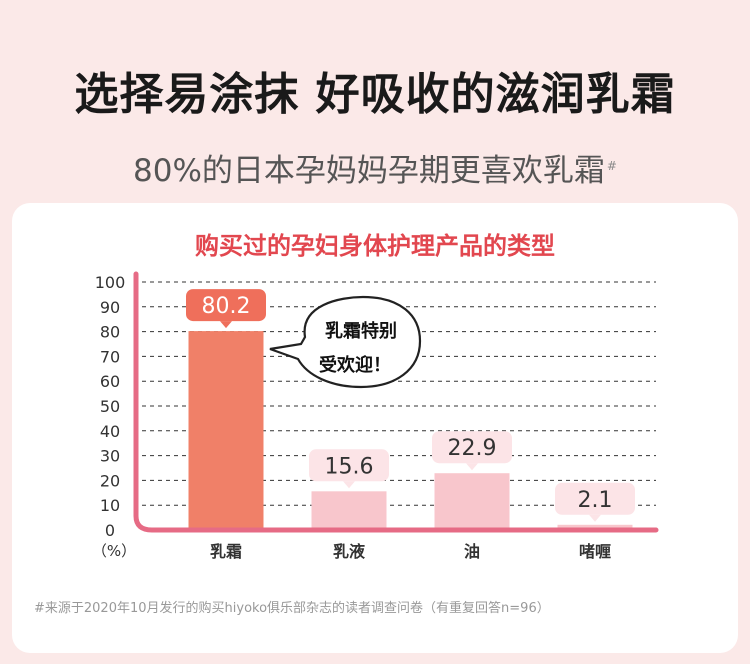 The height and width of the screenshot is (664, 750). What do you see at coordinates (375, 94) in the screenshot?
I see `headline: 选择易涂抹 好吸收的滋润乳霜` at bounding box center [375, 94].